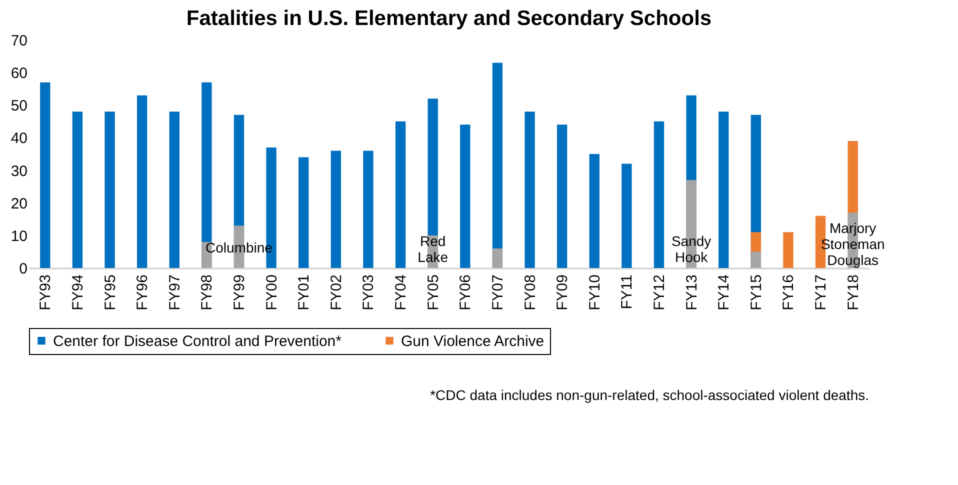 The height and width of the screenshot is (485, 958). Describe the element at coordinates (110, 292) in the screenshot. I see `x-tick-label: FY95` at that location.